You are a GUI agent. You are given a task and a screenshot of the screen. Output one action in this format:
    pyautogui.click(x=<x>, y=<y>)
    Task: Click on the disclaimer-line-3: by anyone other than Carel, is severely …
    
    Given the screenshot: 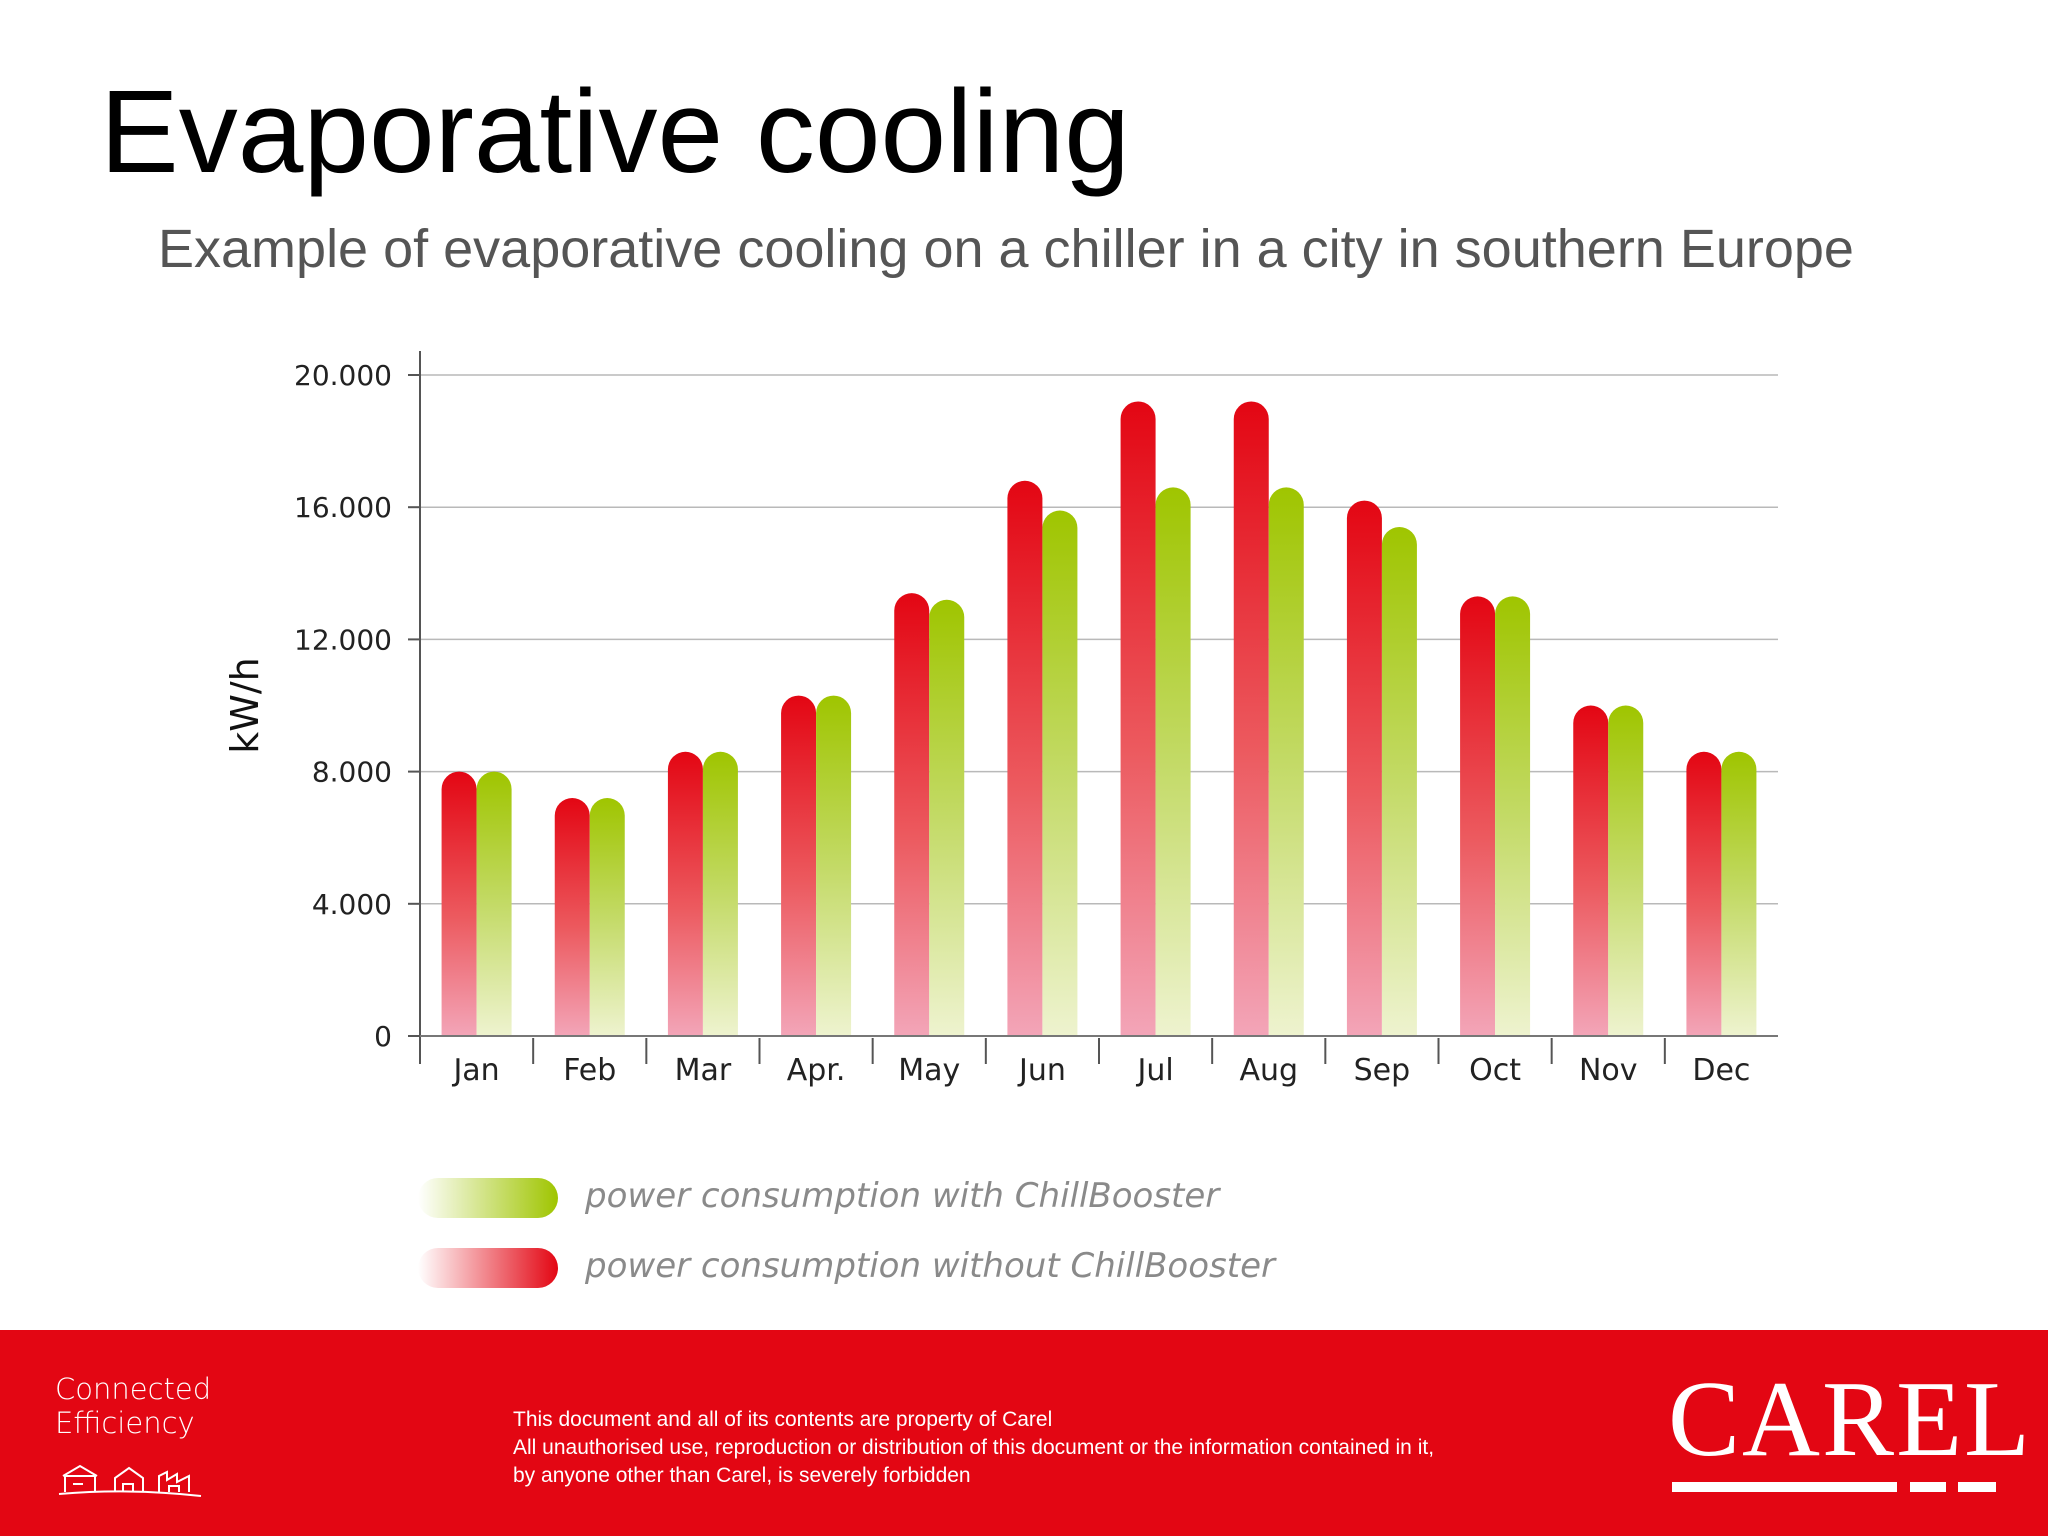 What is the action you would take?
    pyautogui.click(x=742, y=1475)
    